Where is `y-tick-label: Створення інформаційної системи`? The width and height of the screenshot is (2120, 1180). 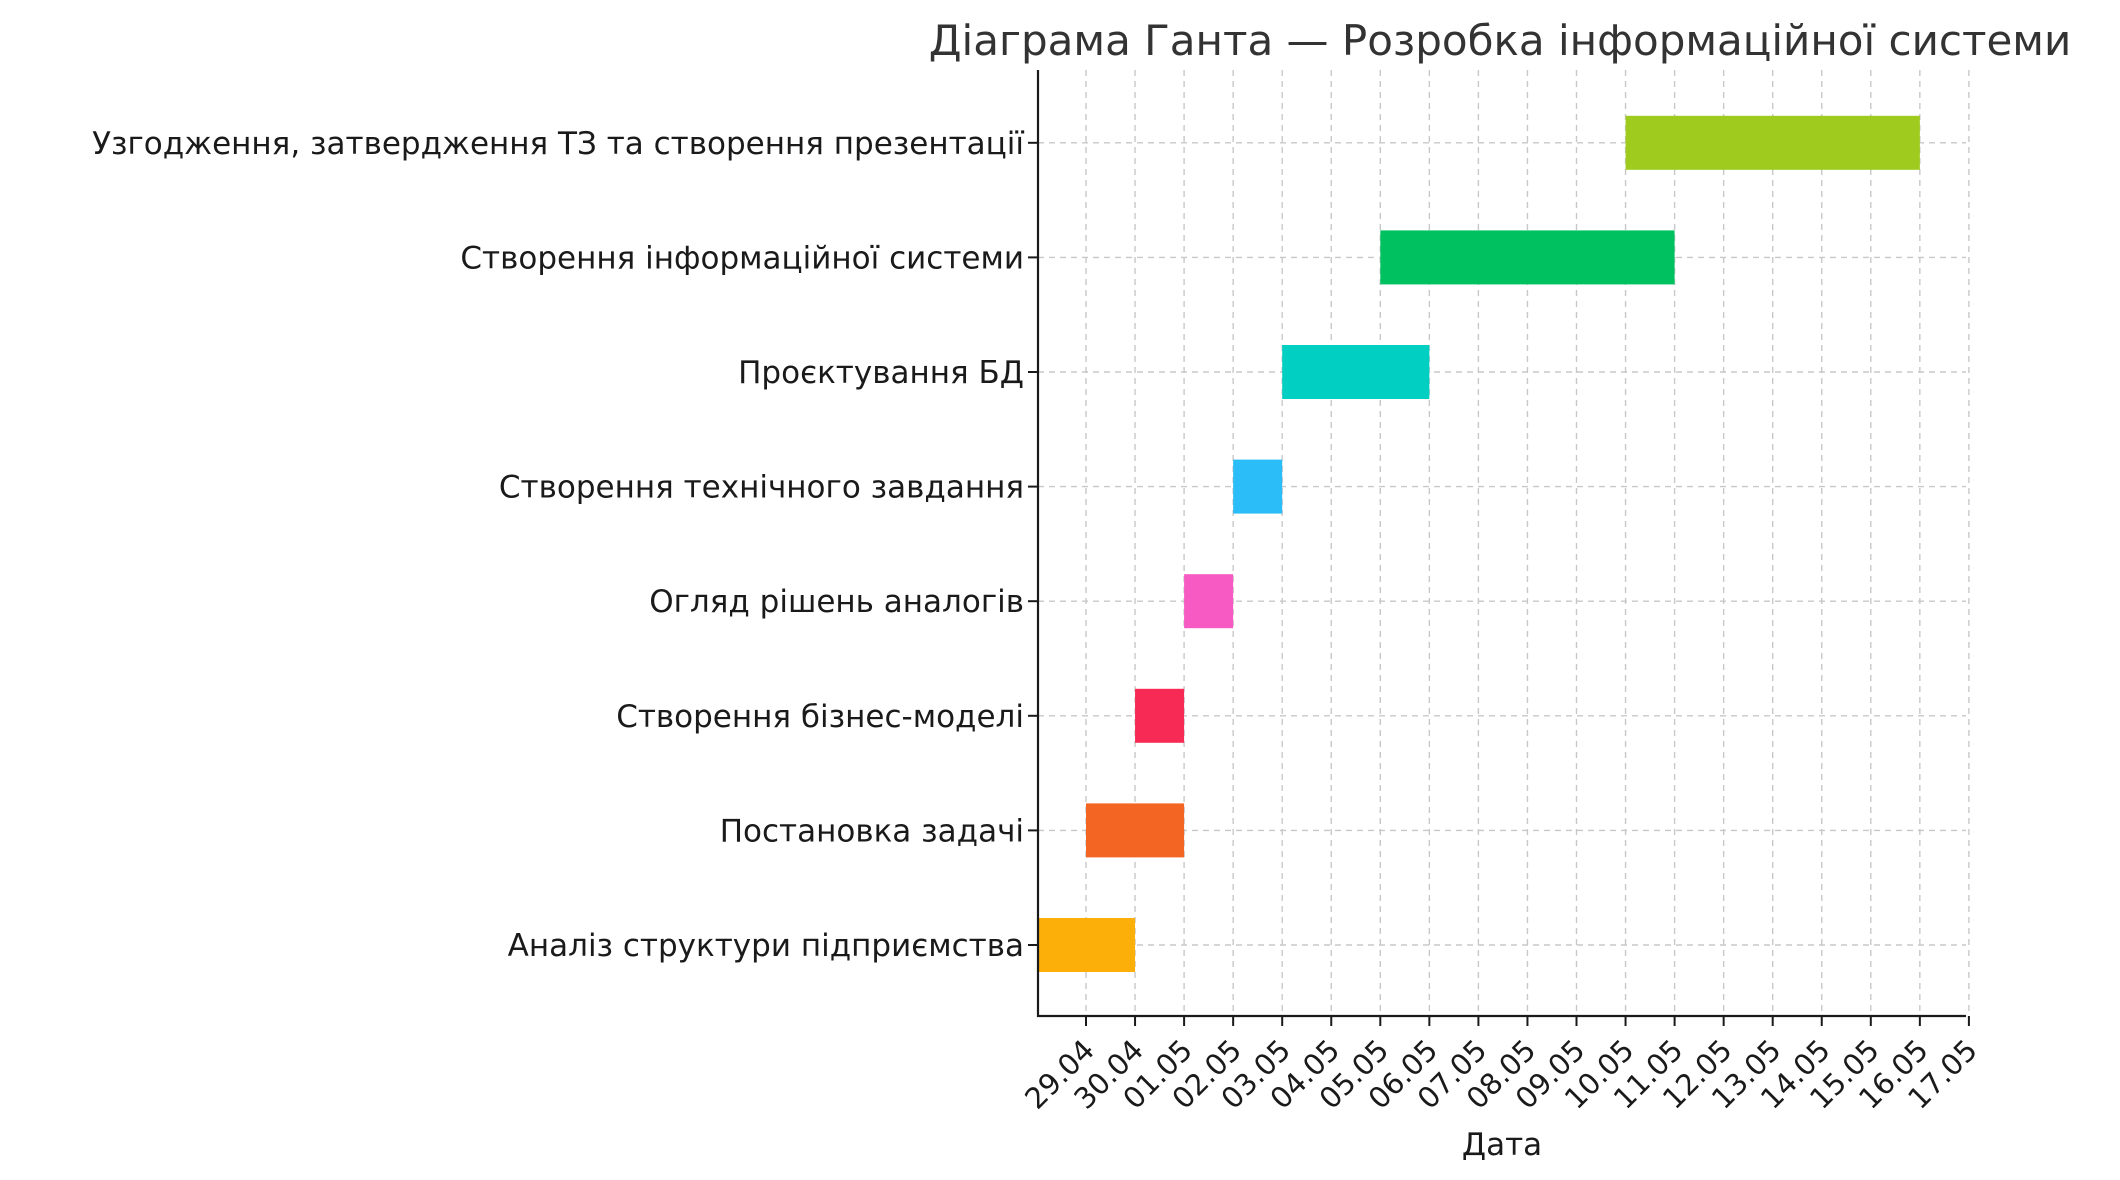
y-tick-label: Створення інформаційної системи is located at coordinates (742, 258).